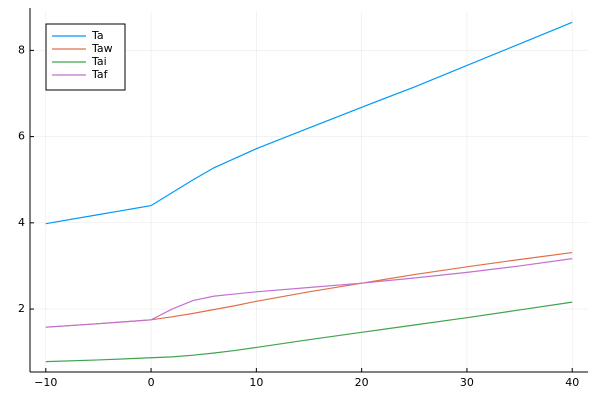  Describe the element at coordinates (362, 382) in the screenshot. I see `x-tick-label: 20` at that location.